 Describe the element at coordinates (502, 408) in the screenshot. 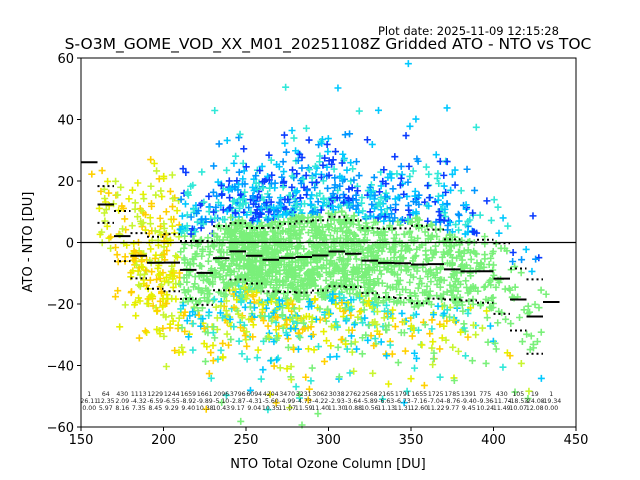

I see `bin-std-label: 11.49` at that location.